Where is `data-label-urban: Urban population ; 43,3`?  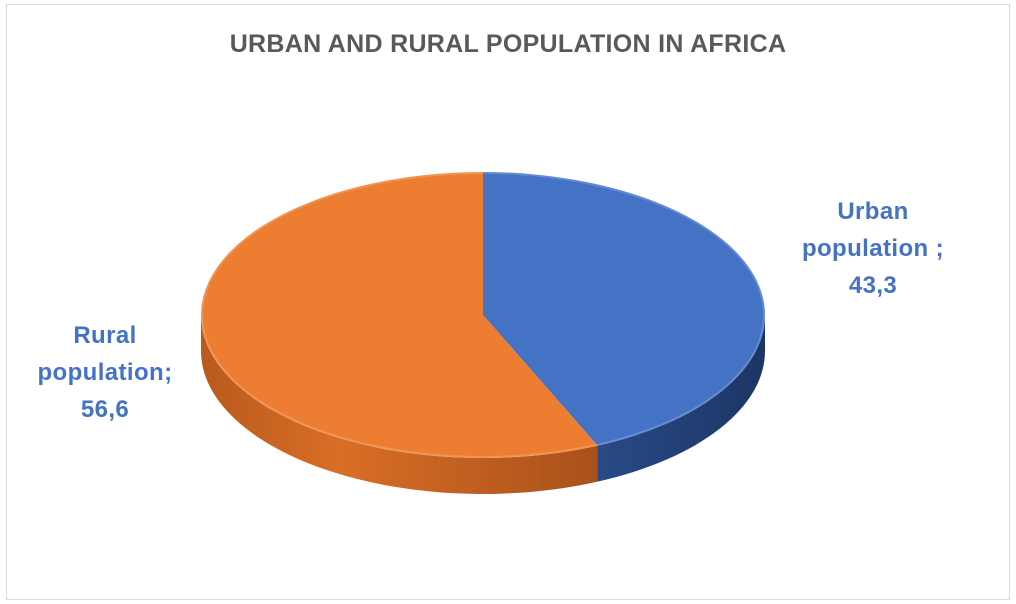
data-label-urban: Urban population ; 43,3 is located at coordinates (873, 248).